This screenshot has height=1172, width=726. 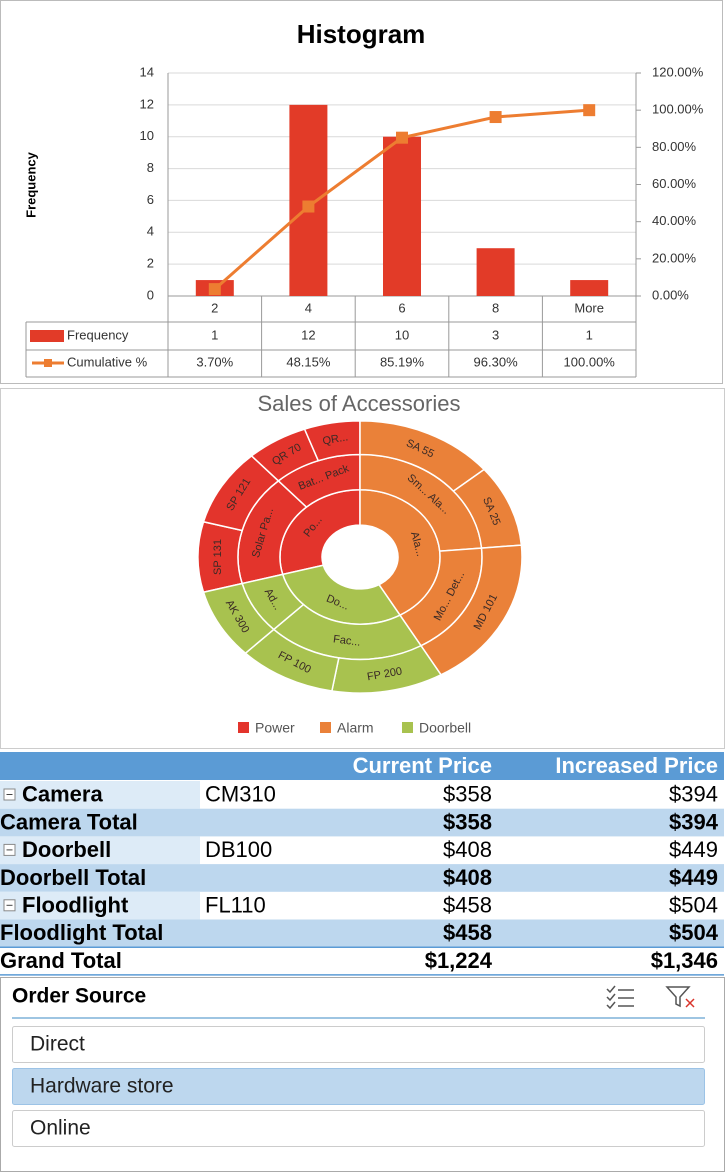 What do you see at coordinates (590, 361) in the screenshot?
I see `table-value: 100.00%` at bounding box center [590, 361].